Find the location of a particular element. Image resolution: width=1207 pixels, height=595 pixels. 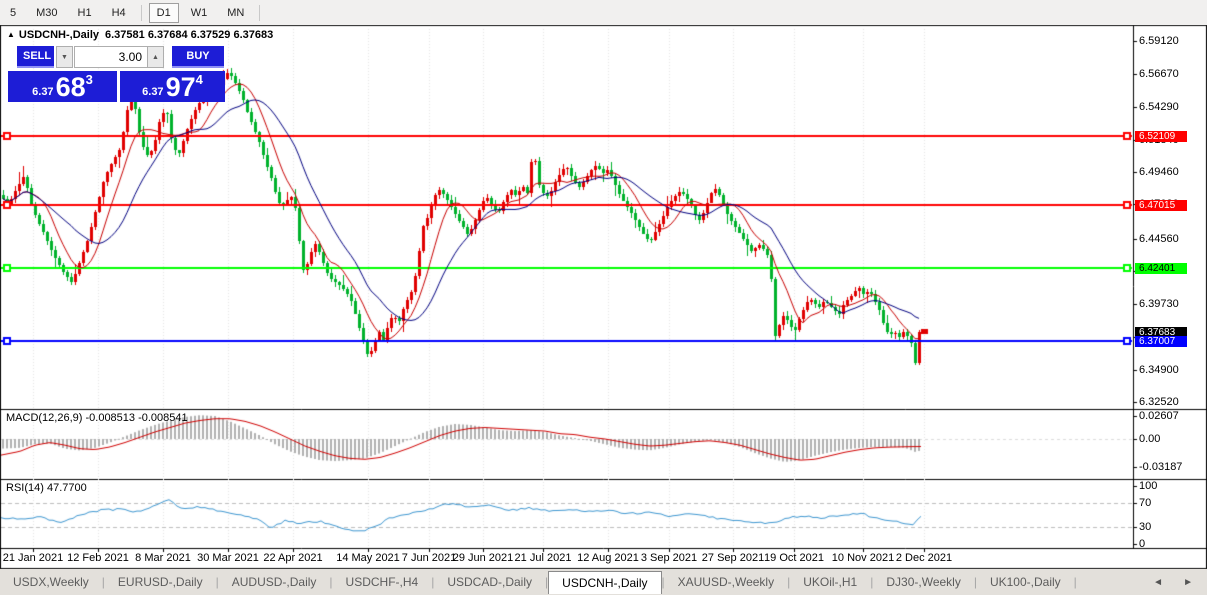

sell-price-big: 68 is located at coordinates (70, 87).